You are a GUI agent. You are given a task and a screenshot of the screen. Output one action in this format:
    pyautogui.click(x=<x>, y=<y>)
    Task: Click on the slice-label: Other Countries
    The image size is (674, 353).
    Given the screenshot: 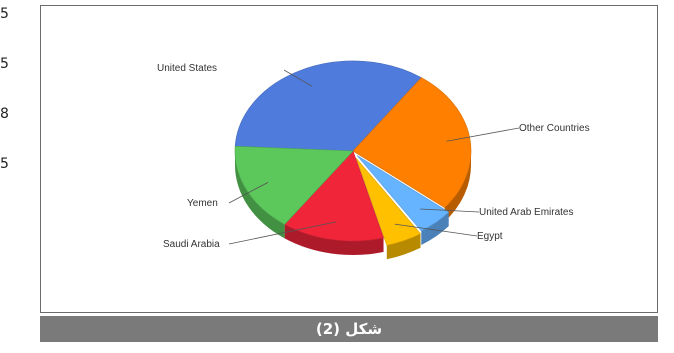 What is the action you would take?
    pyautogui.click(x=554, y=128)
    